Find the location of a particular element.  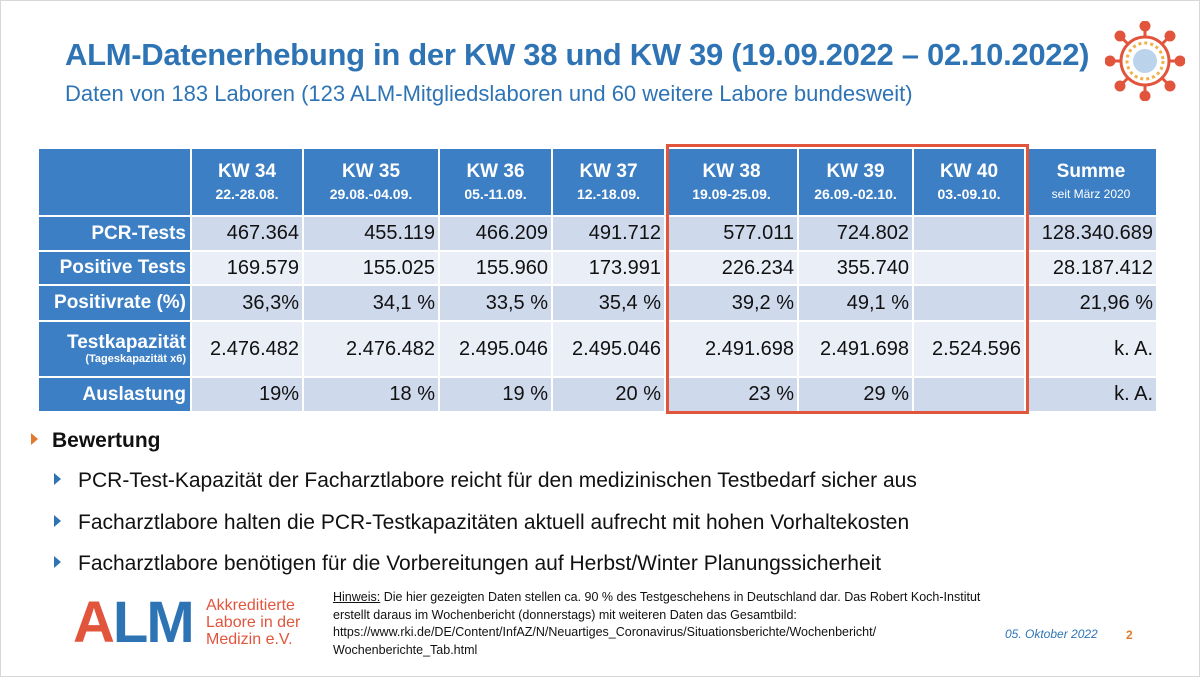

column-header: KW 38 19.09-25.09. is located at coordinates (731, 182).